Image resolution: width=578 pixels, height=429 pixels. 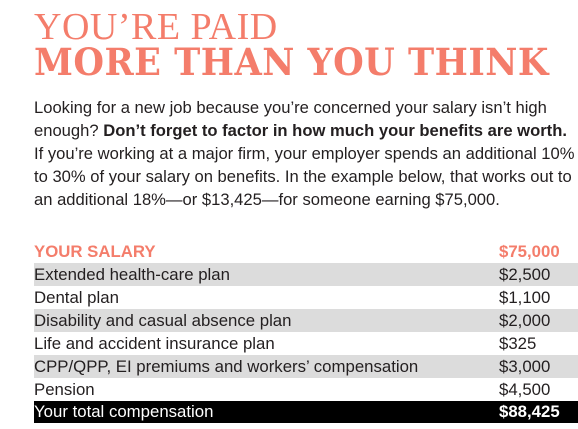 What do you see at coordinates (518, 343) in the screenshot?
I see `row-value: $325` at bounding box center [518, 343].